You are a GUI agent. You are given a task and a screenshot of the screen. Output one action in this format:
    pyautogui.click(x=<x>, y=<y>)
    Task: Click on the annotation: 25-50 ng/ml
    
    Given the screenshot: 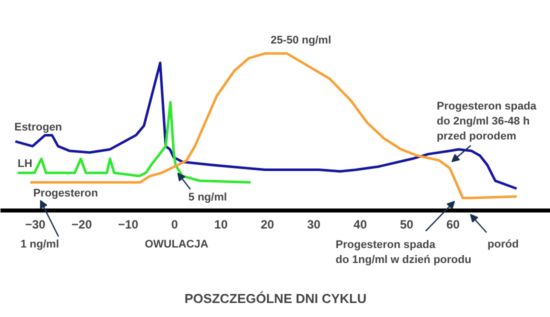 What is the action you would take?
    pyautogui.click(x=301, y=40)
    